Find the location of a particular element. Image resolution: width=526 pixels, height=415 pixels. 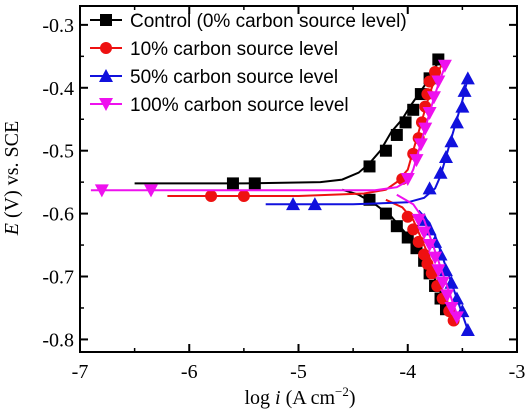

legend-label: Control (0% carbon source level) is located at coordinates (268, 21).